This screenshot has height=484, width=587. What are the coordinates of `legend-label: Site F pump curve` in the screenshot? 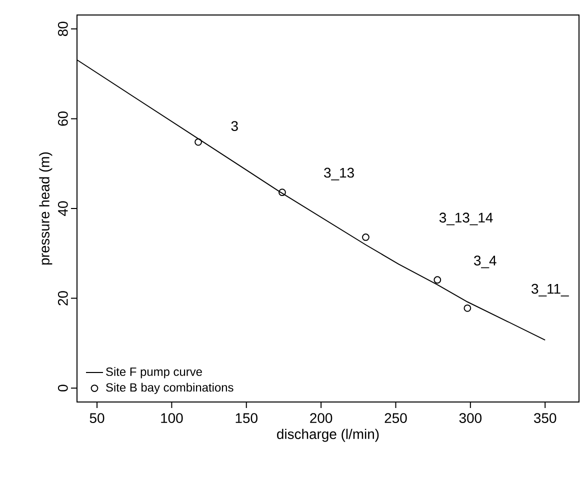 It's located at (154, 372).